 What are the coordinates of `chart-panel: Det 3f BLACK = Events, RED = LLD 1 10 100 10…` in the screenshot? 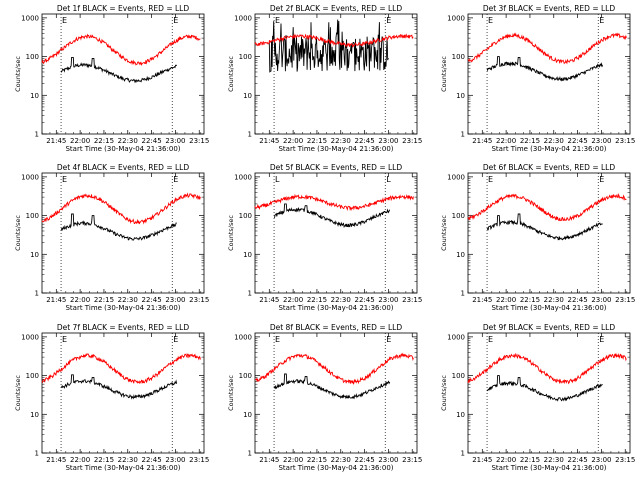 It's located at (537, 78).